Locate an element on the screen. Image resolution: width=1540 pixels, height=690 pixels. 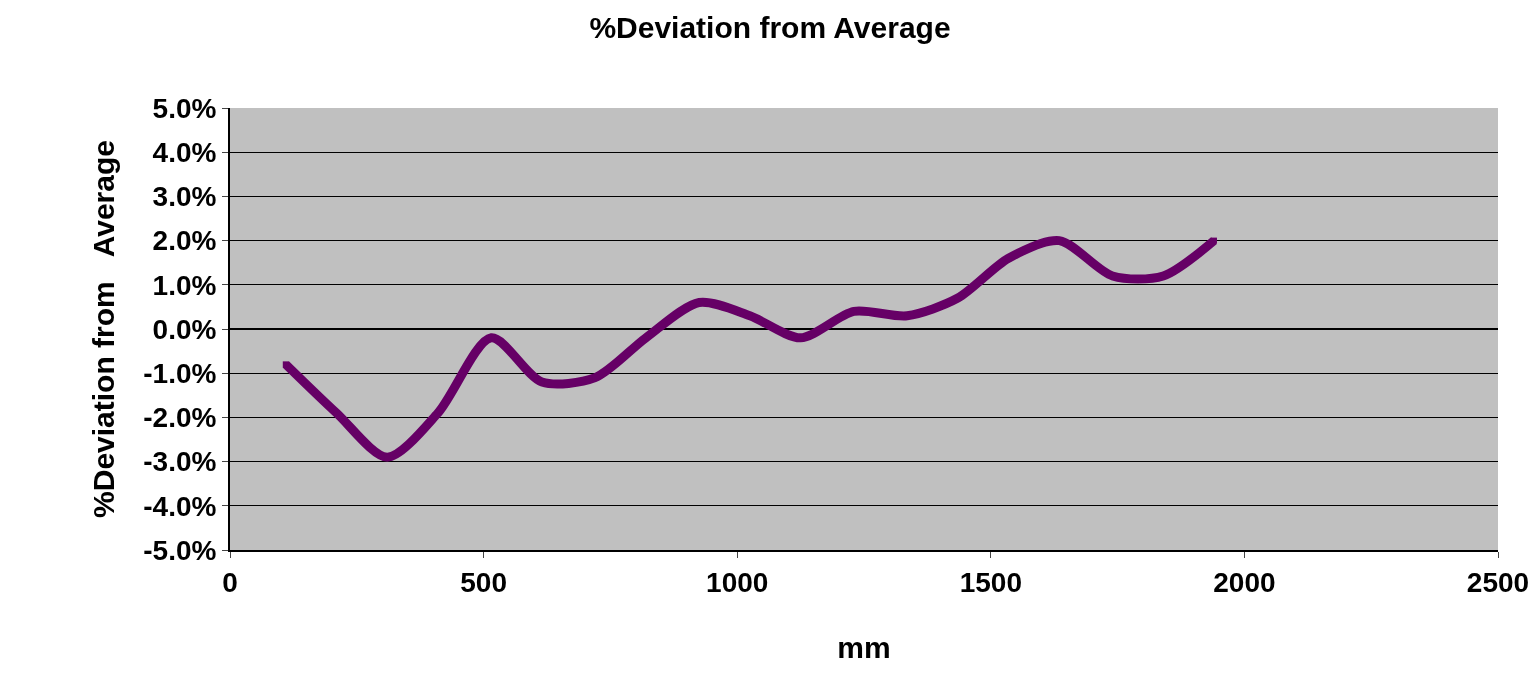
y-tick-label: 0.0% is located at coordinates (184, 329).